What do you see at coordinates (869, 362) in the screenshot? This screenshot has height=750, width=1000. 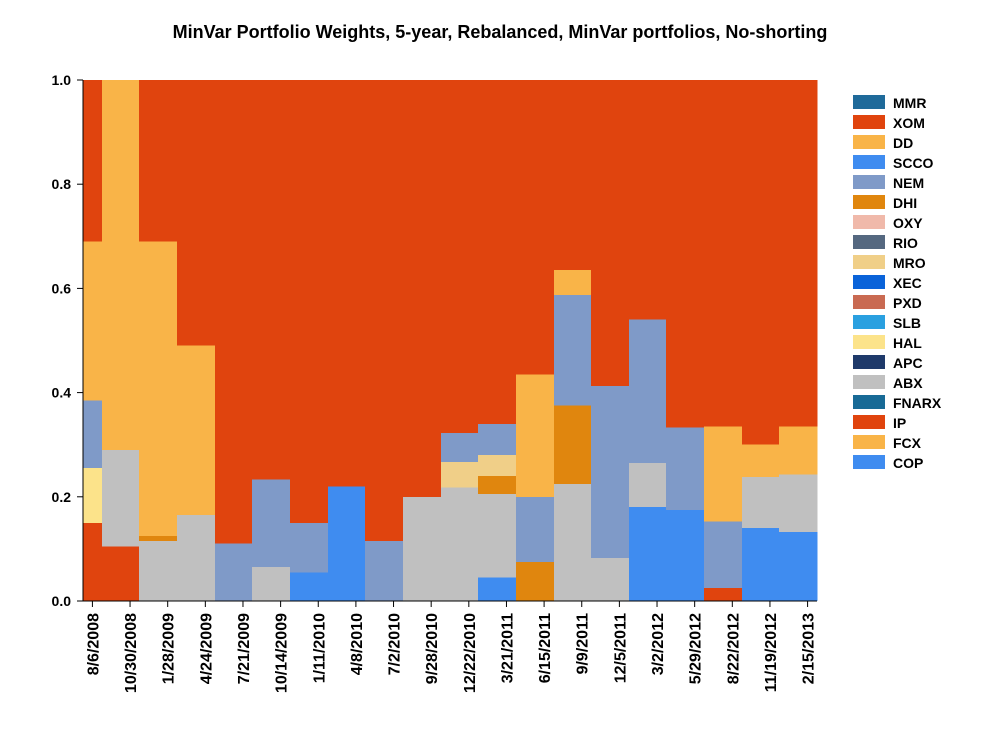 I see `legend-swatch-apc` at bounding box center [869, 362].